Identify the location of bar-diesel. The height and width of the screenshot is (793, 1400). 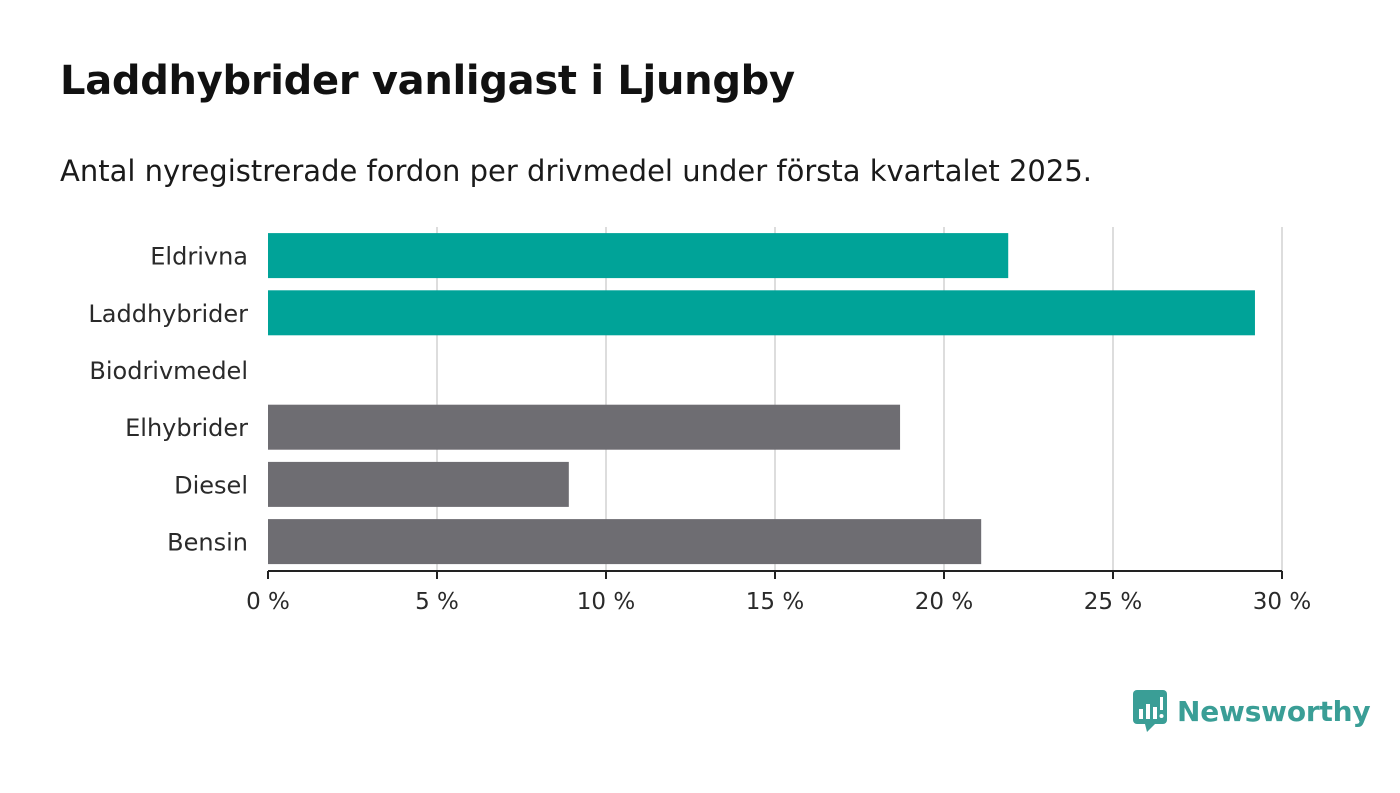
(418, 484).